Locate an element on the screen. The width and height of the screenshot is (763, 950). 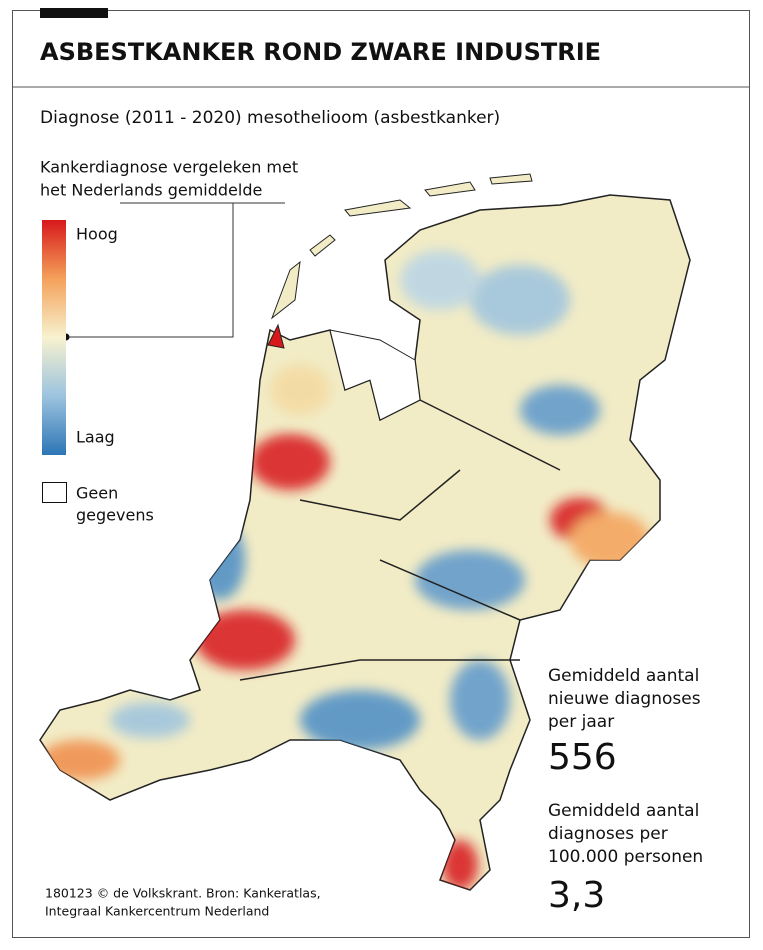
legend-low: Laag is located at coordinates (95, 437).